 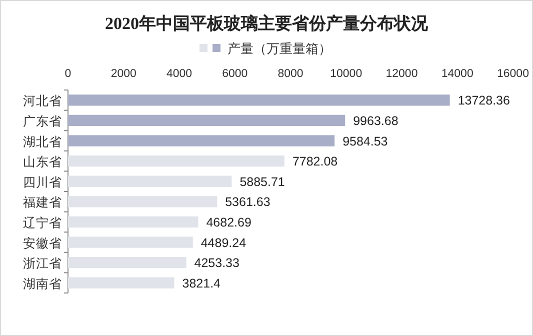 I want to click on y-tick-label: 四川省, so click(x=42, y=182).